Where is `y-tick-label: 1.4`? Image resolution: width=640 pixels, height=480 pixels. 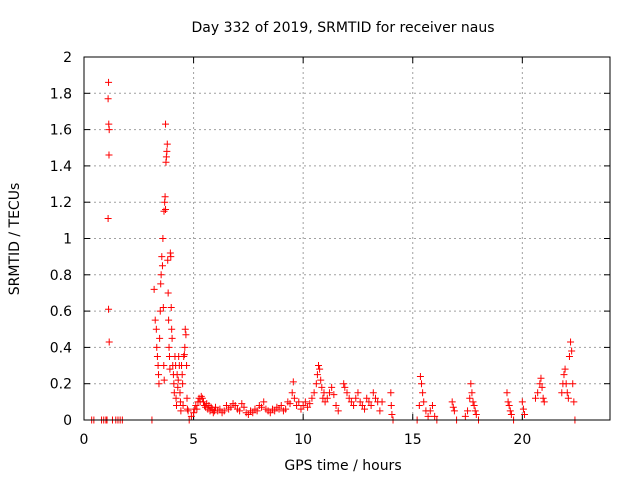 y-tick-label: 1.4 is located at coordinates (61, 167).